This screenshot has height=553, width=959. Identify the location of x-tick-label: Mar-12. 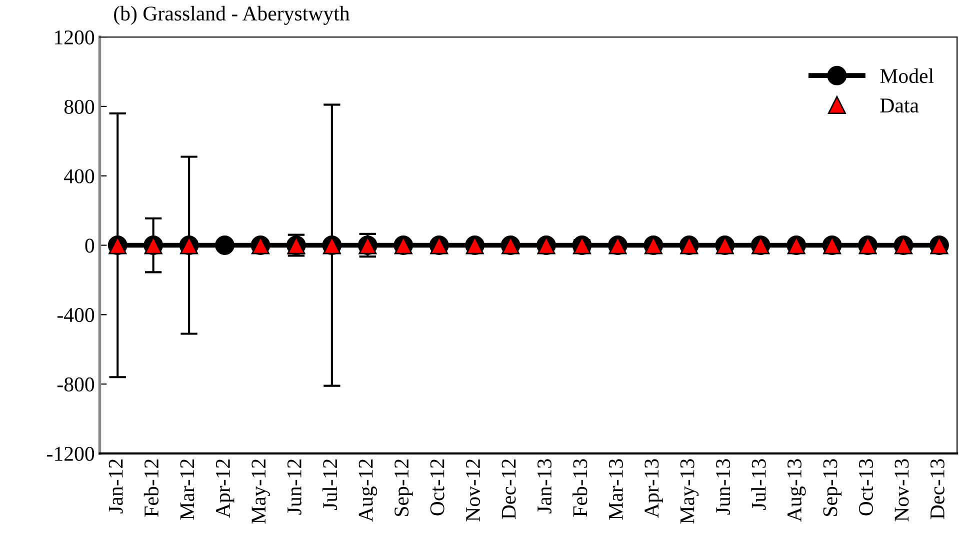
(187, 489).